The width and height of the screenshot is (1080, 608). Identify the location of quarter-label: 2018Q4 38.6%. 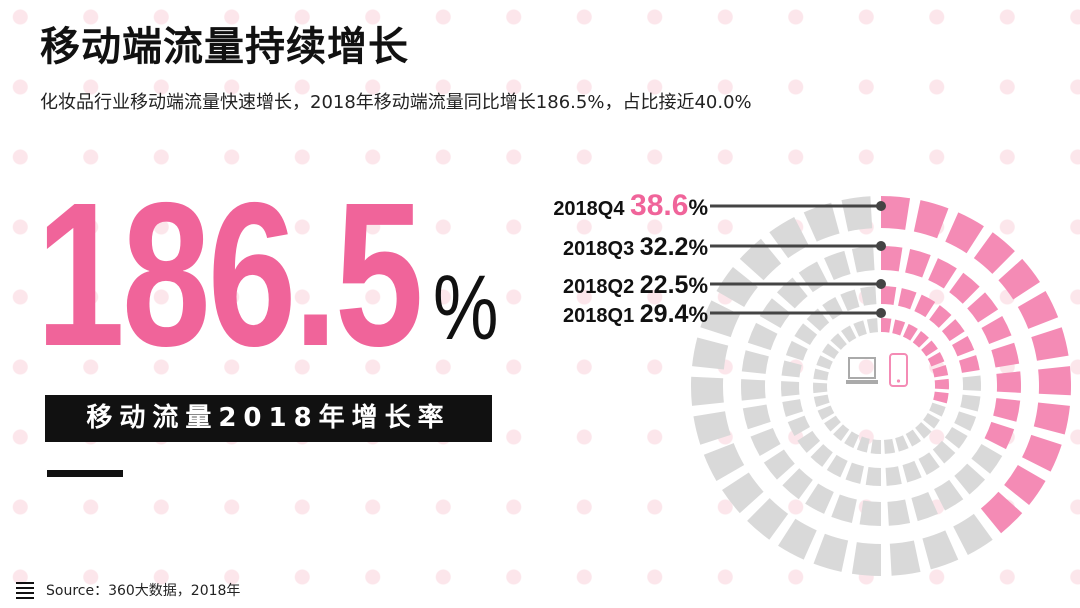
(630, 205).